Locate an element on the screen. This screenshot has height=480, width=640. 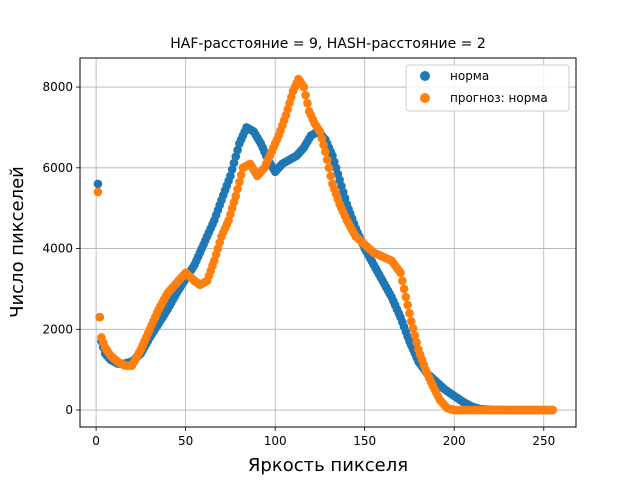
x-axis-ticks: 0 50 100 150 200 250 is located at coordinates (323, 437).